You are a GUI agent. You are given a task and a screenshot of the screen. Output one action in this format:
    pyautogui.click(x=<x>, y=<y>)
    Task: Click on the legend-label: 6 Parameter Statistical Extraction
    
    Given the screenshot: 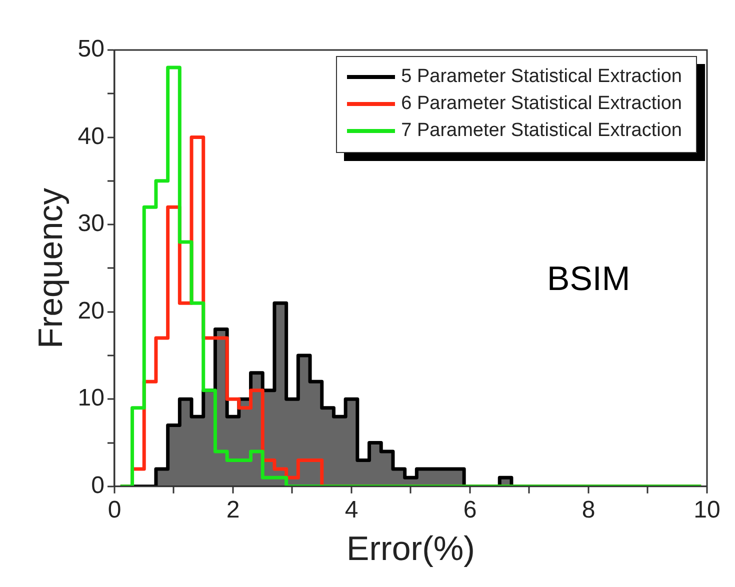 What is the action you would take?
    pyautogui.click(x=541, y=103)
    